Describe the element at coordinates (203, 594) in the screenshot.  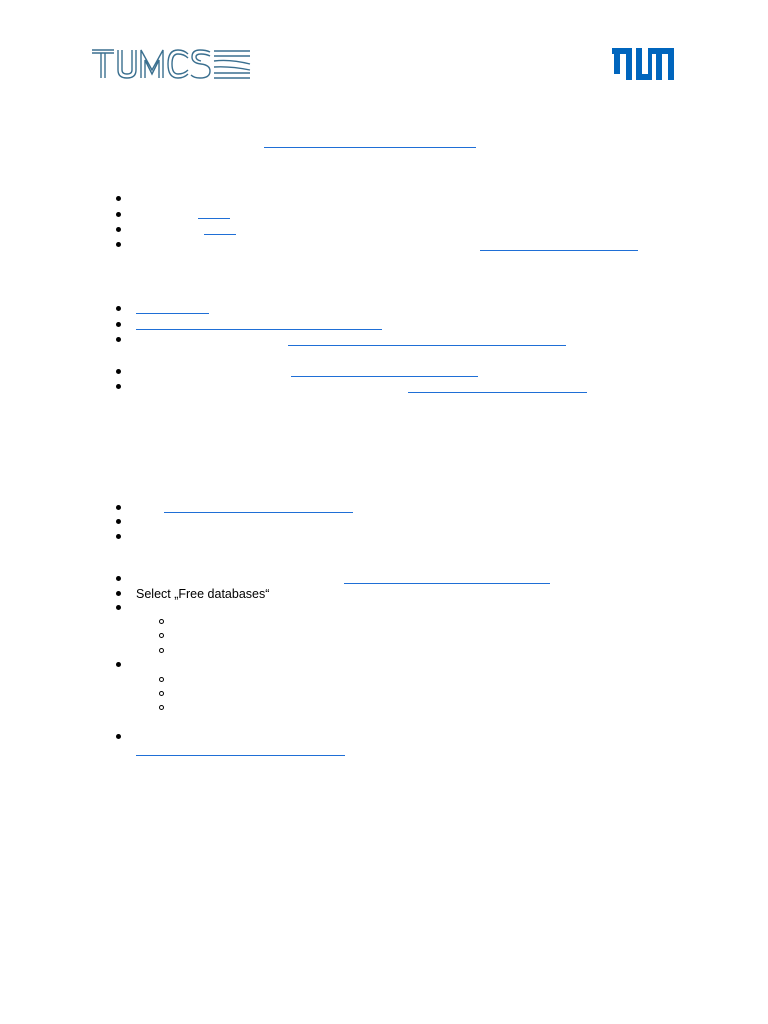
I see `list-item-text: Select „Free databases“` at that location.